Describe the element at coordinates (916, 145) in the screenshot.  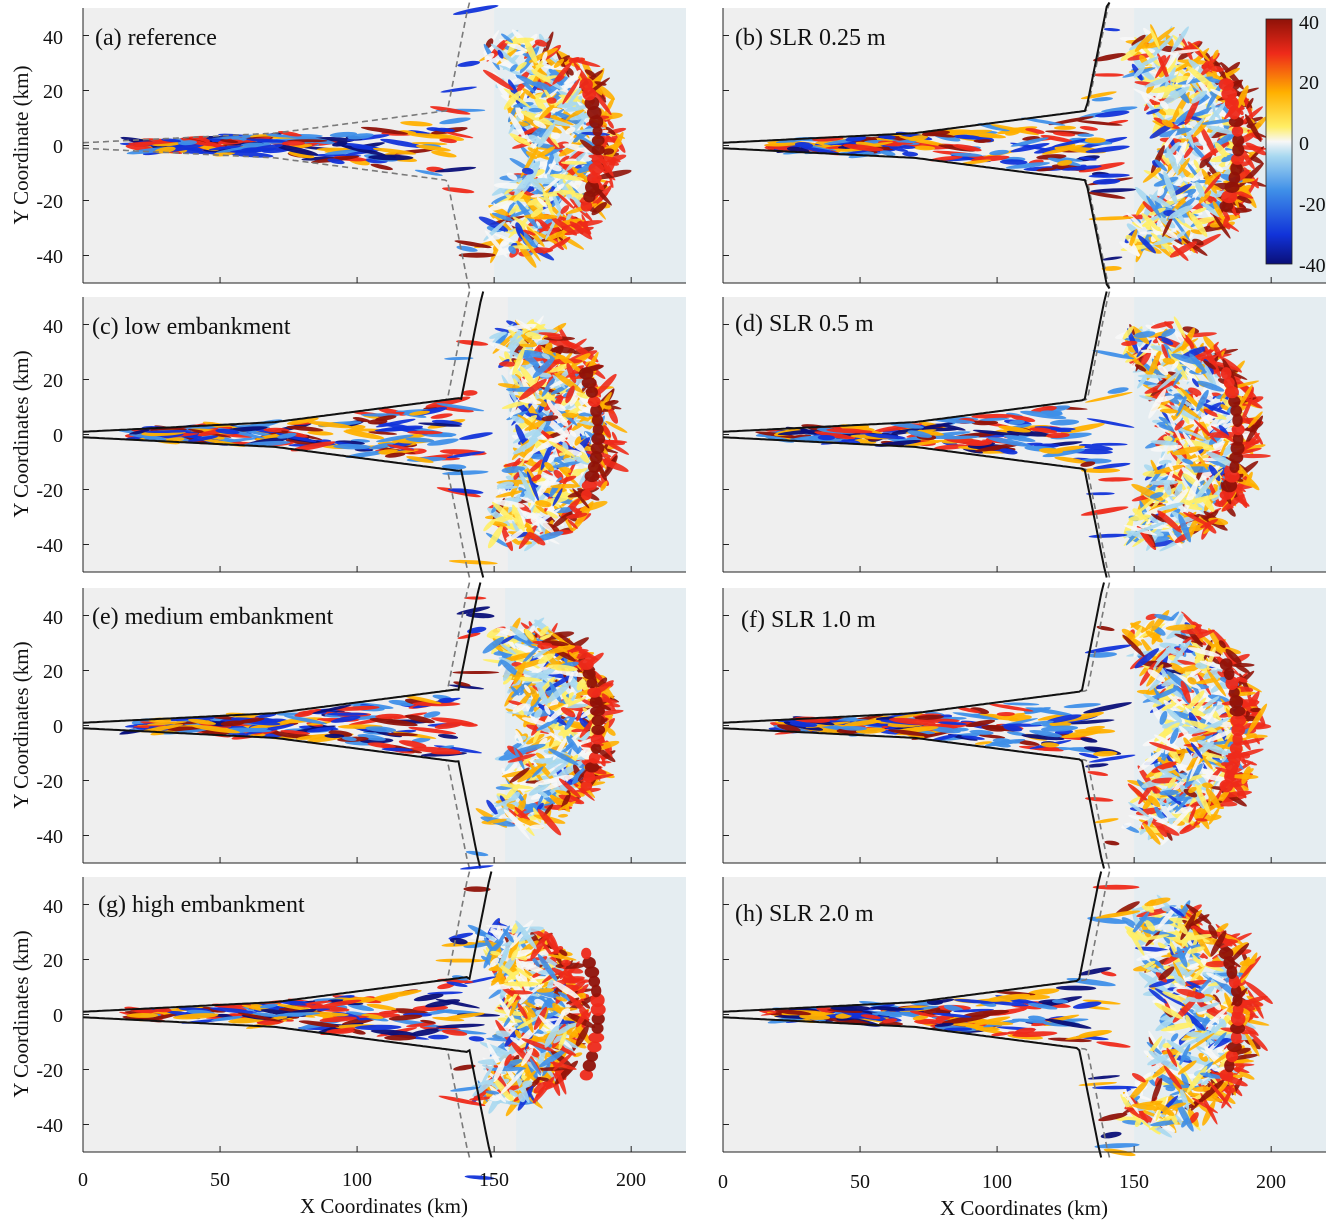
I see `panel-b-shorelines` at that location.